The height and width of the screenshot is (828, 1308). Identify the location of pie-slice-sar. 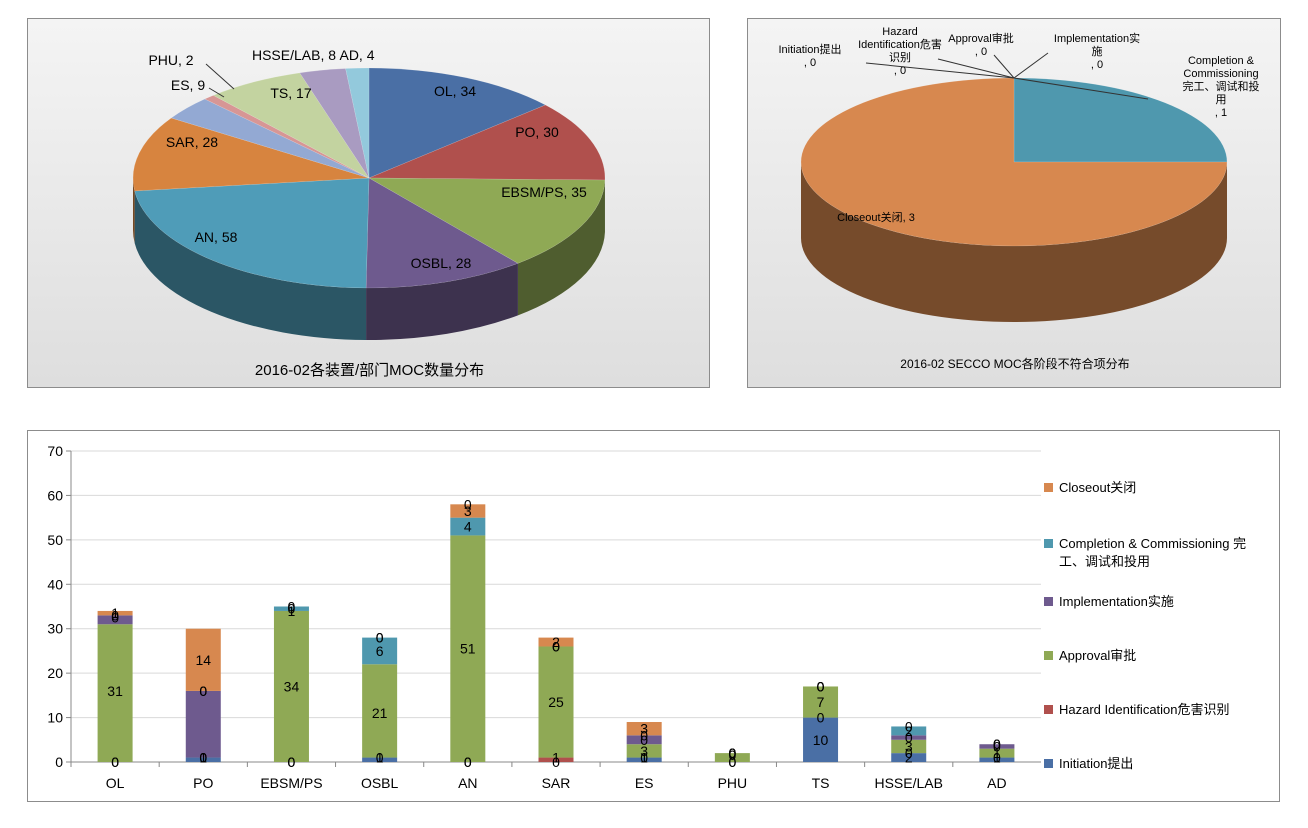
(251, 154).